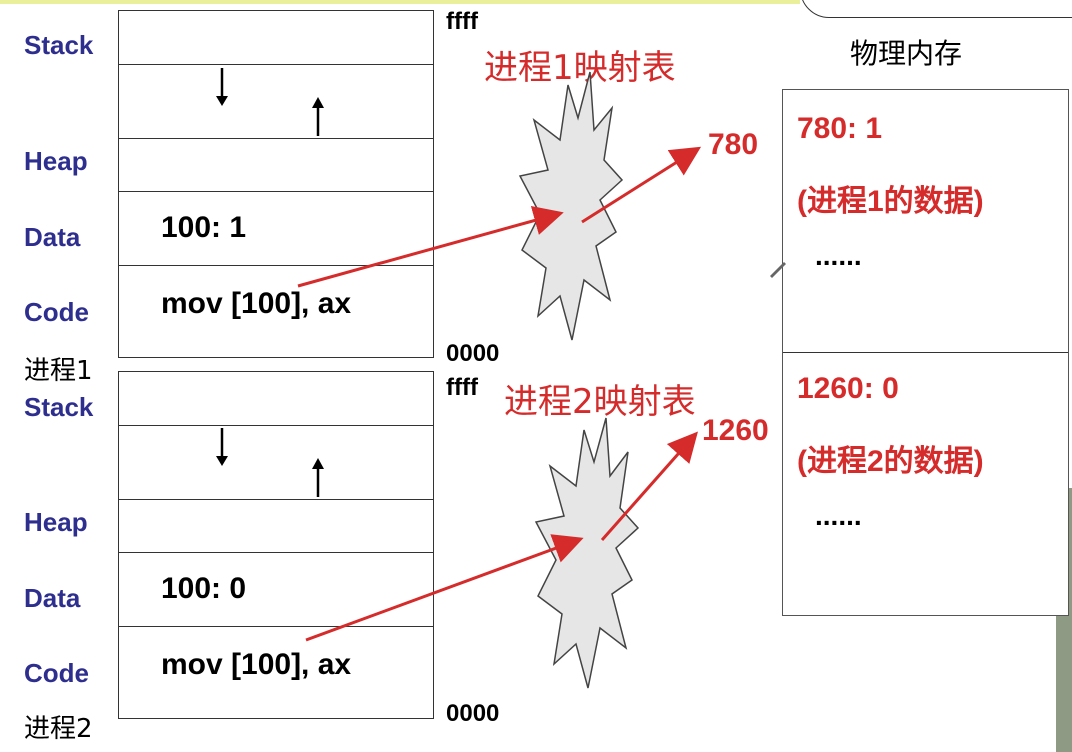 The image size is (1072, 752). What do you see at coordinates (56, 673) in the screenshot?
I see `process2-code-label: Code` at bounding box center [56, 673].